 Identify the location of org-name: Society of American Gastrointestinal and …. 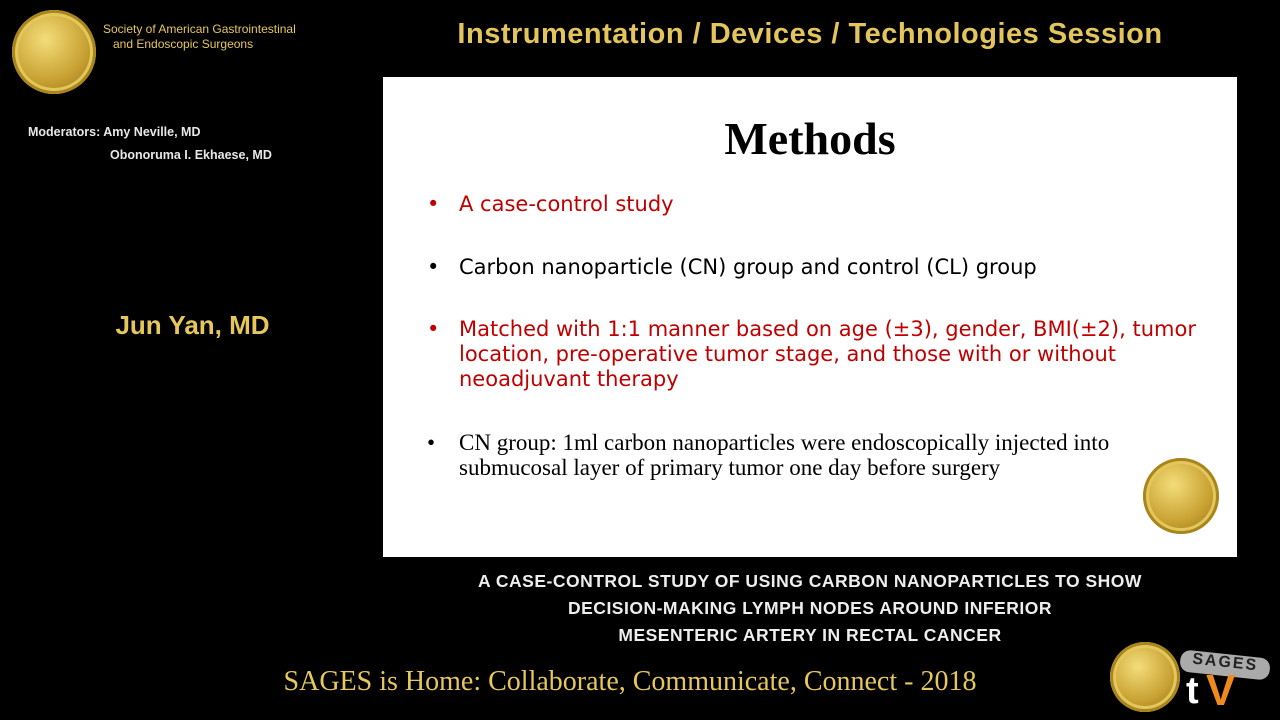
(199, 37).